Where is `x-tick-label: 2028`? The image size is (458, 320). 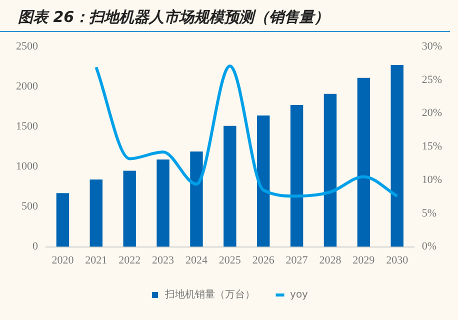
x-tick-label: 2028 is located at coordinates (330, 260).